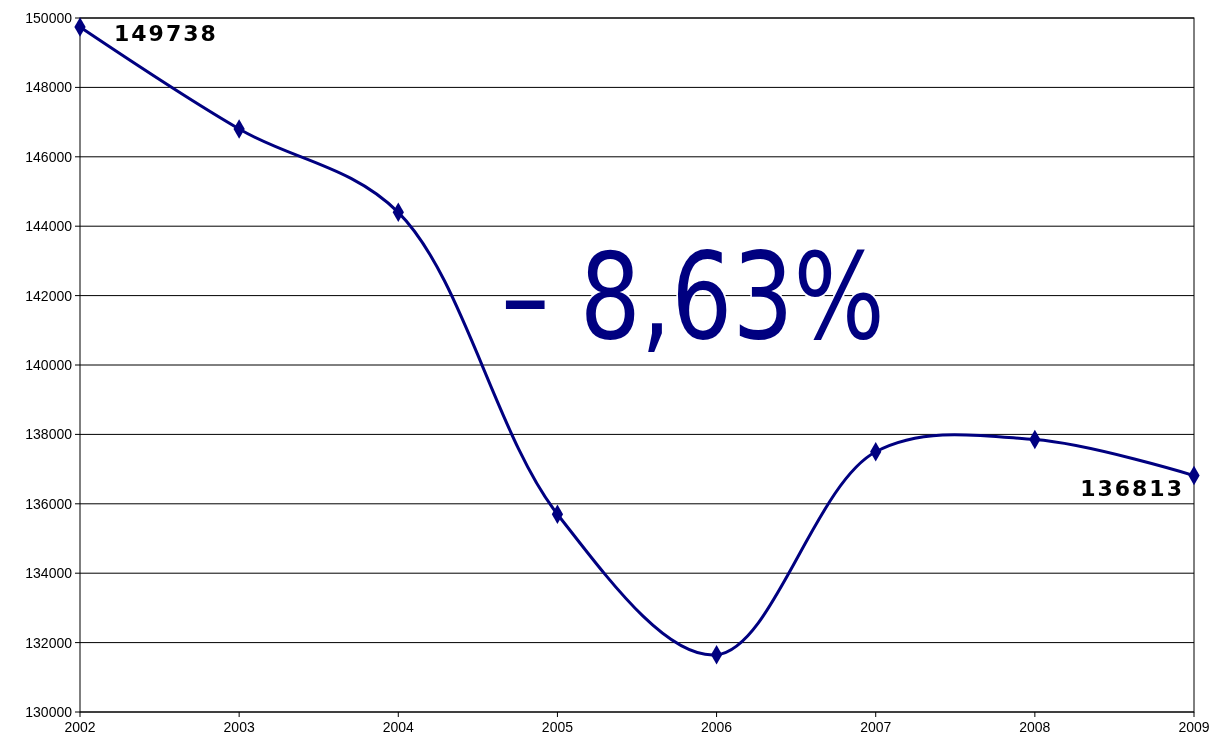  What do you see at coordinates (49, 711) in the screenshot?
I see `y-tick-label: 130000` at bounding box center [49, 711].